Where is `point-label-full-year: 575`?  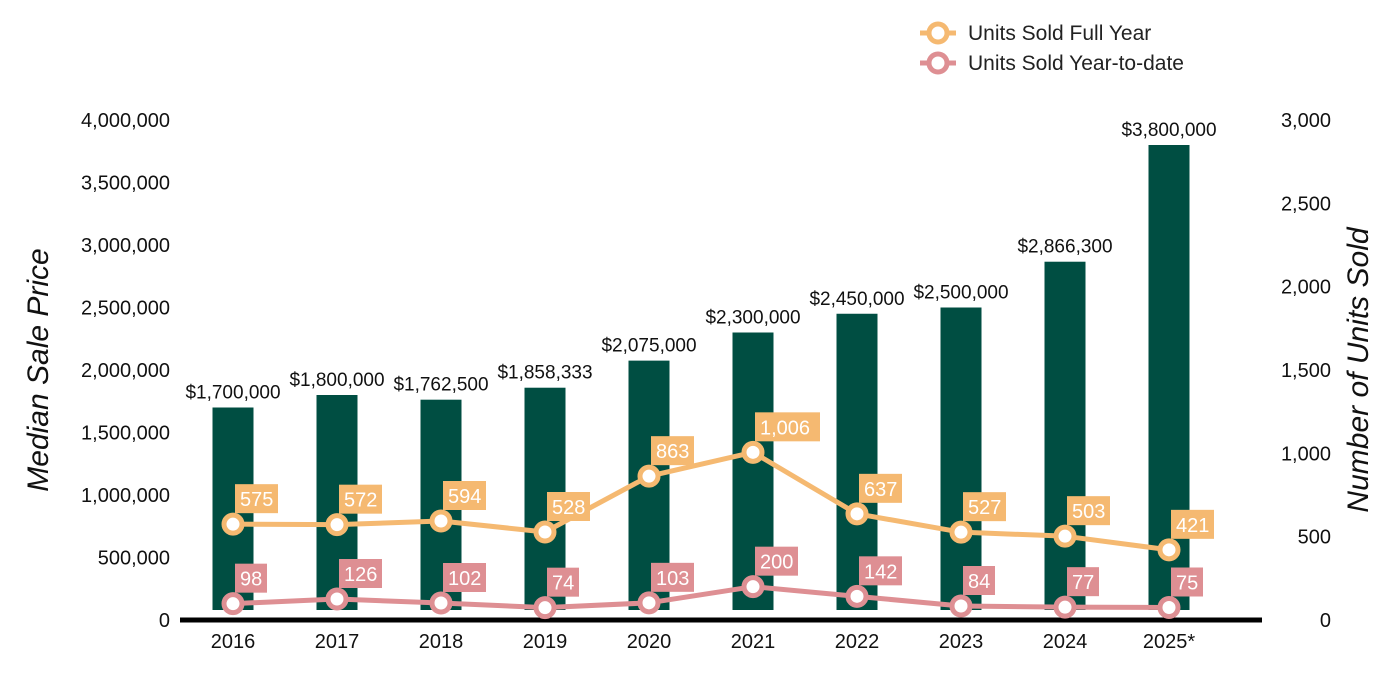 point-label-full-year: 575 is located at coordinates (256, 500).